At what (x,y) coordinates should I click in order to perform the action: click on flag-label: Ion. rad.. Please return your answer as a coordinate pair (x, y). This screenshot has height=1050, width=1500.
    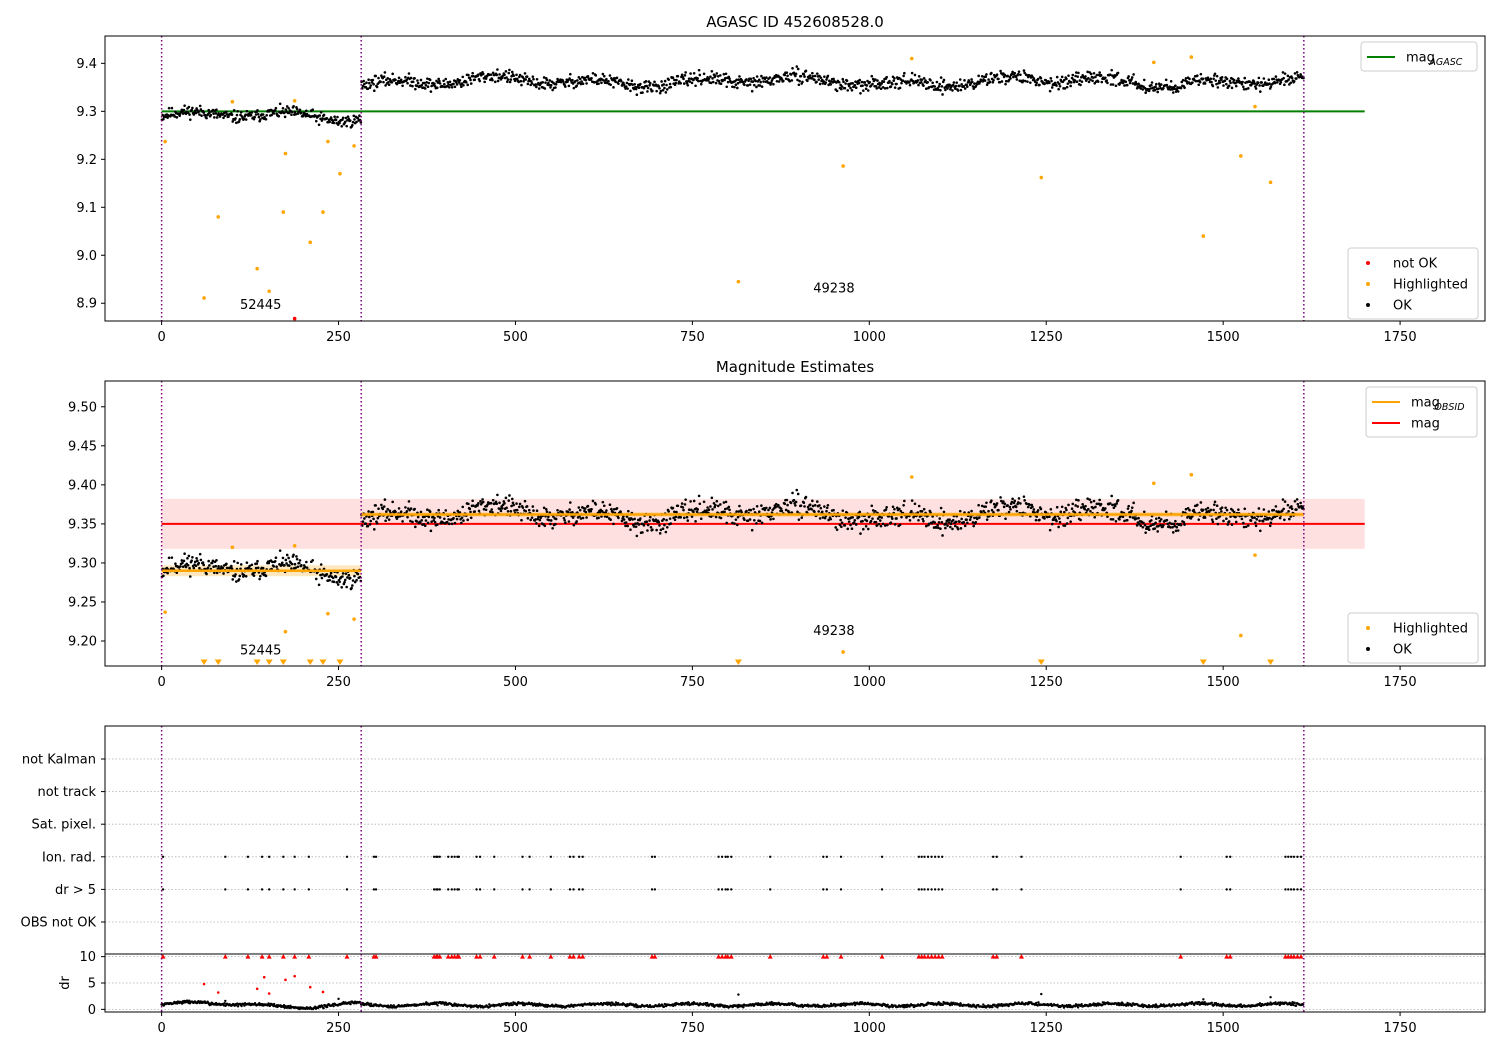
    Looking at the image, I should click on (69, 857).